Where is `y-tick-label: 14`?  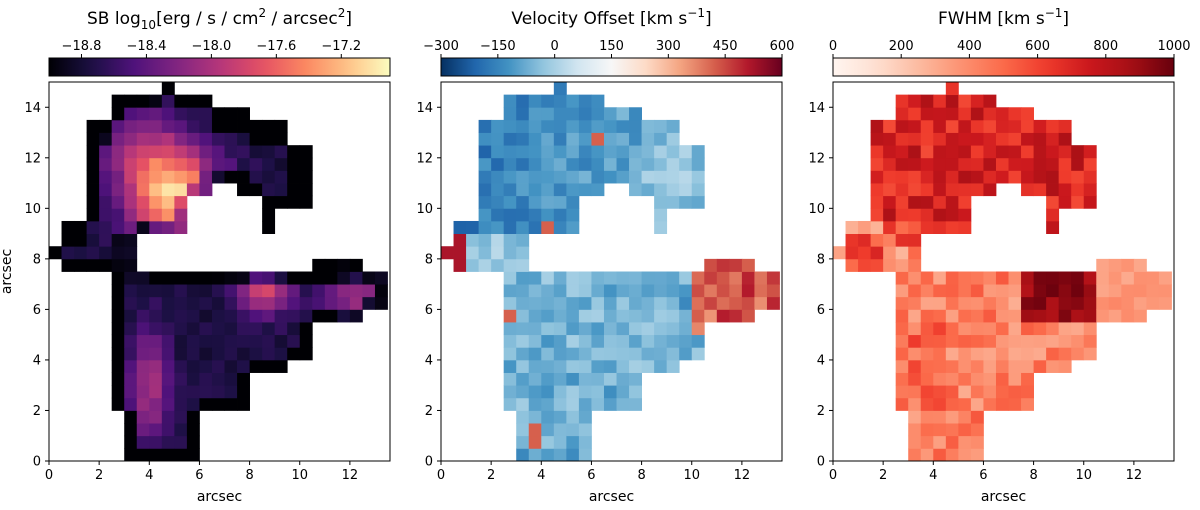 y-tick-label: 14 is located at coordinates (816, 108).